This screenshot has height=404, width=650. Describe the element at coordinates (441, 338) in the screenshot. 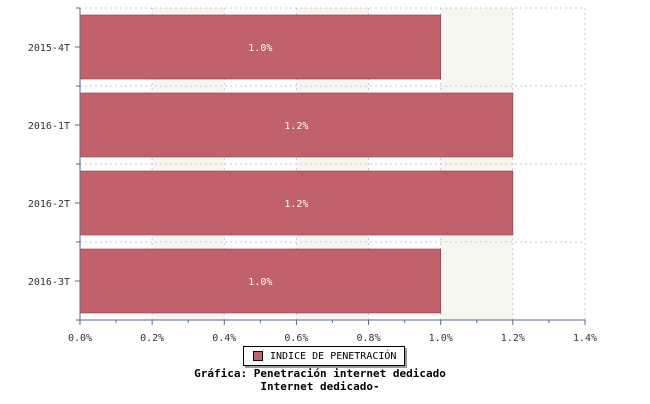

I see `x-tick-label: 1.0%` at that location.